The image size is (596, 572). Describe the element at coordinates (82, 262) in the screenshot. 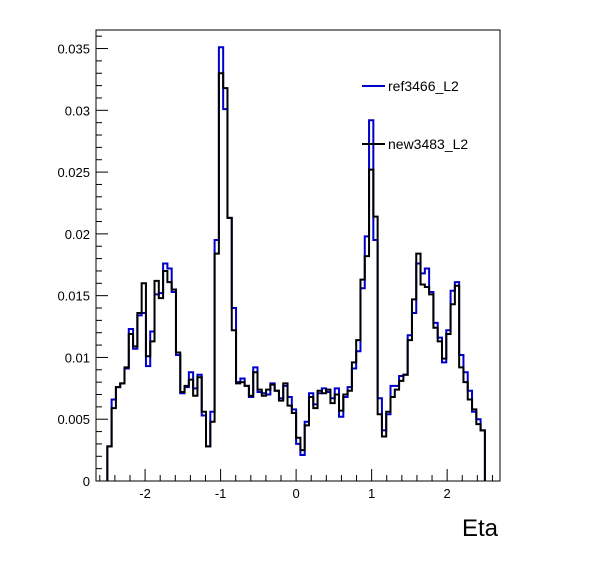

I see `y-axis: 0 0.005 0.01 0.015 0.02 0.025 0.03 0.035` at that location.